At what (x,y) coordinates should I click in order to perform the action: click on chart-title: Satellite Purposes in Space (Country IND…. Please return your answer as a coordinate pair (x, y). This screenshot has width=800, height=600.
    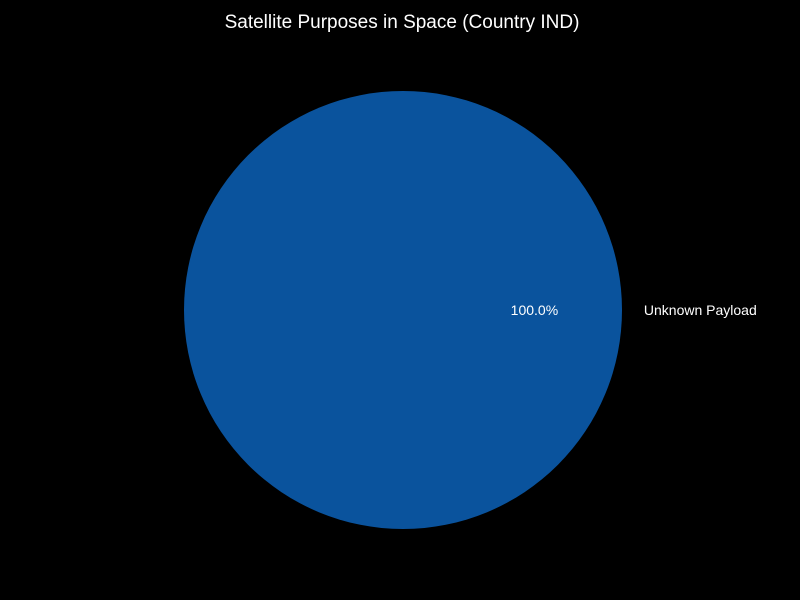
    Looking at the image, I should click on (402, 22).